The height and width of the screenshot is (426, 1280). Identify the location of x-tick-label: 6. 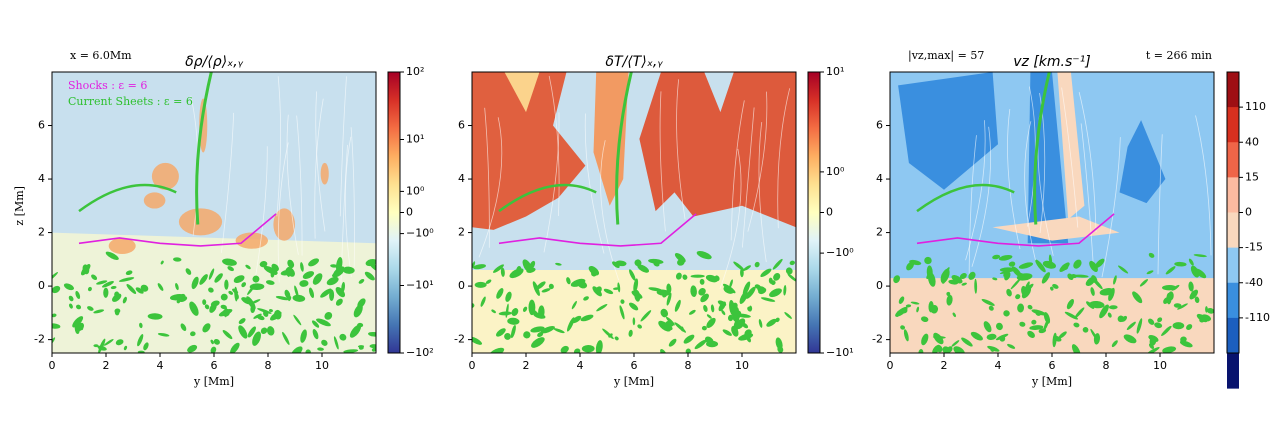
(634, 365).